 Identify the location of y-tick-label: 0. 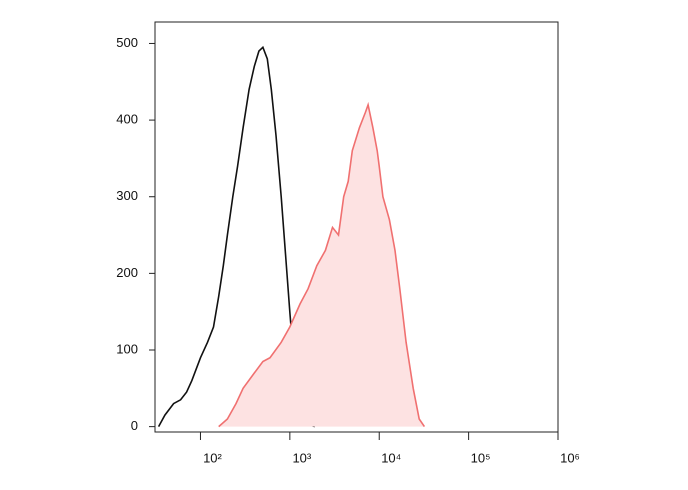
(134, 425).